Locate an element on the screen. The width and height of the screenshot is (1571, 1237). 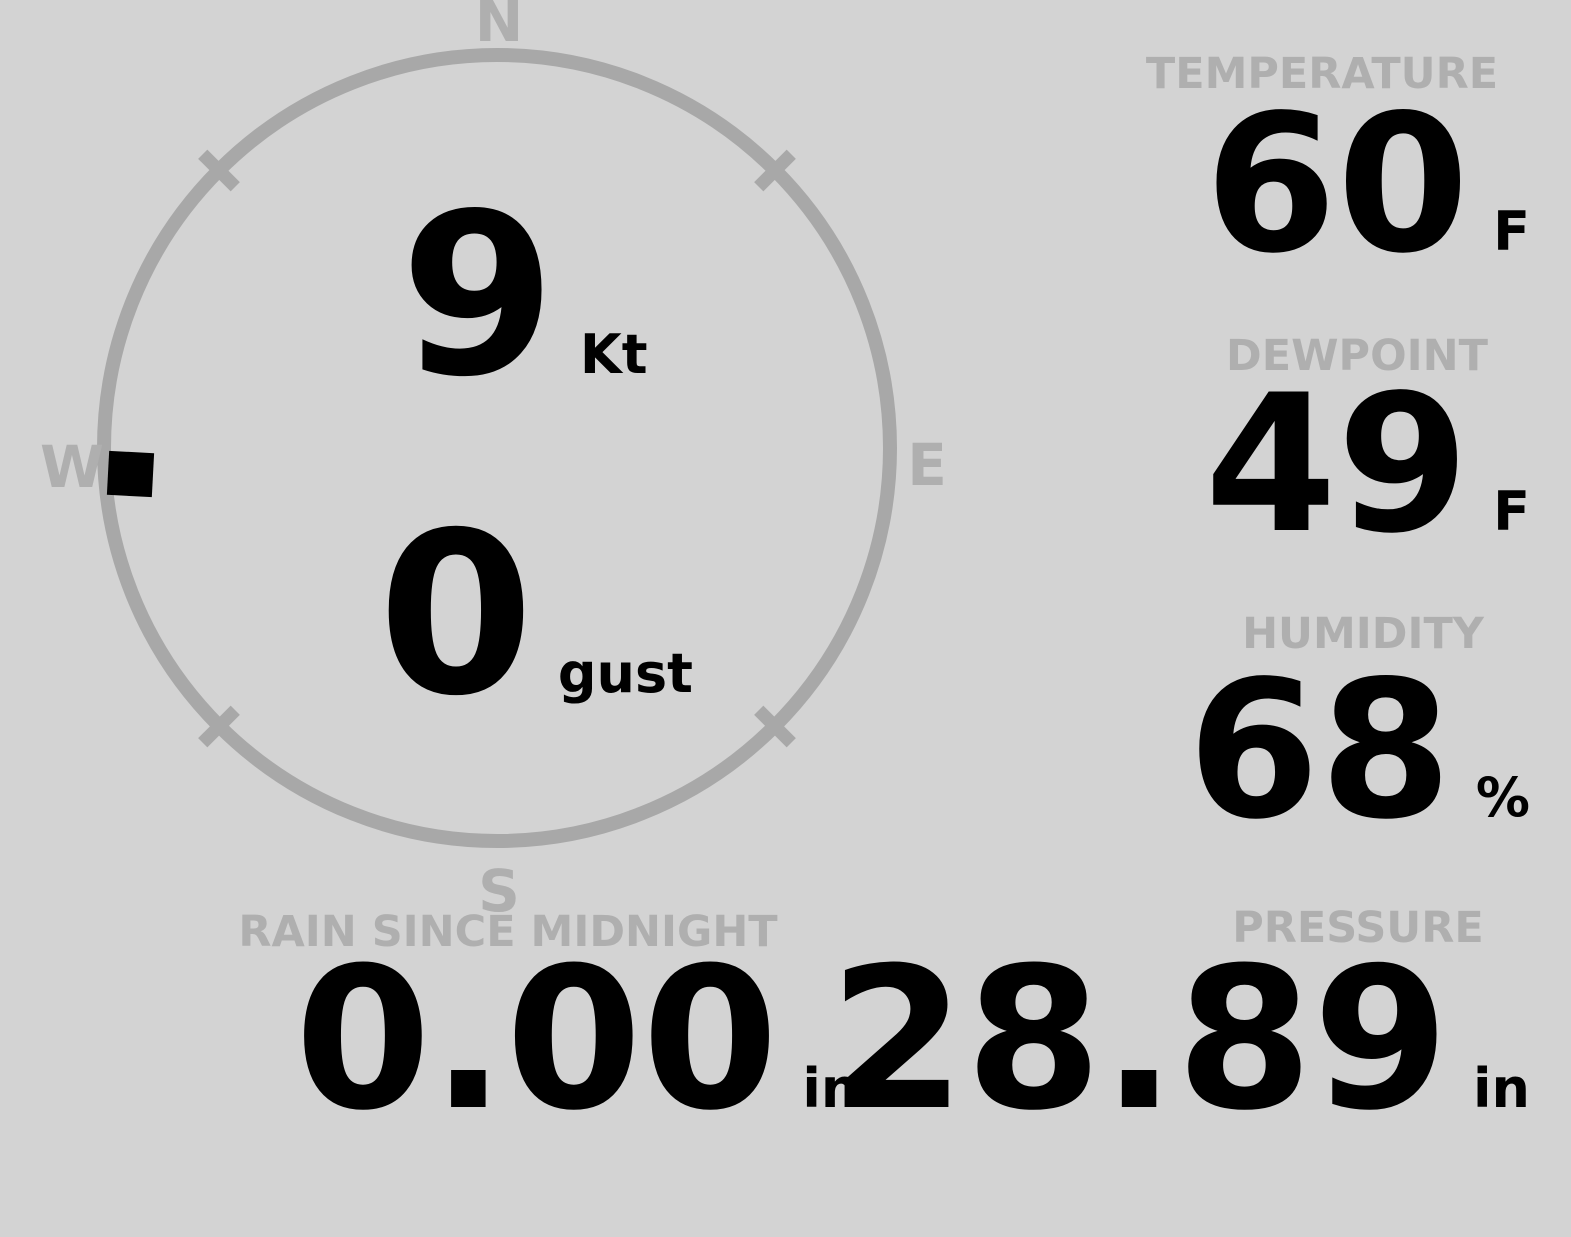
rain-unit: in is located at coordinates (831, 1088).